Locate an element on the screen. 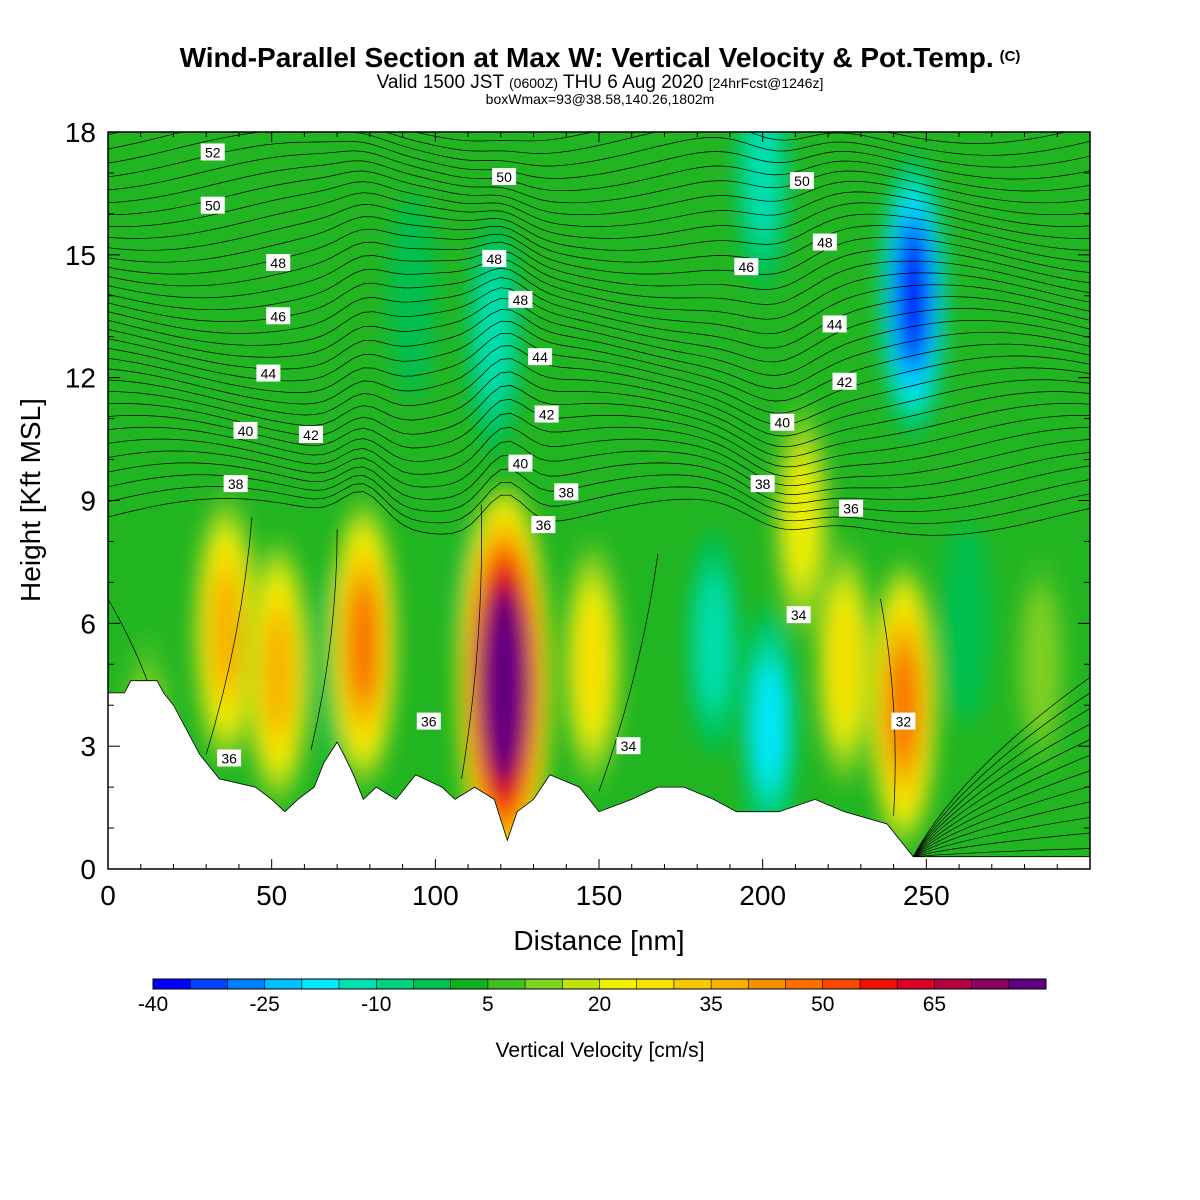 The image size is (1200, 1200). y-tick-label: 18 is located at coordinates (80, 132).